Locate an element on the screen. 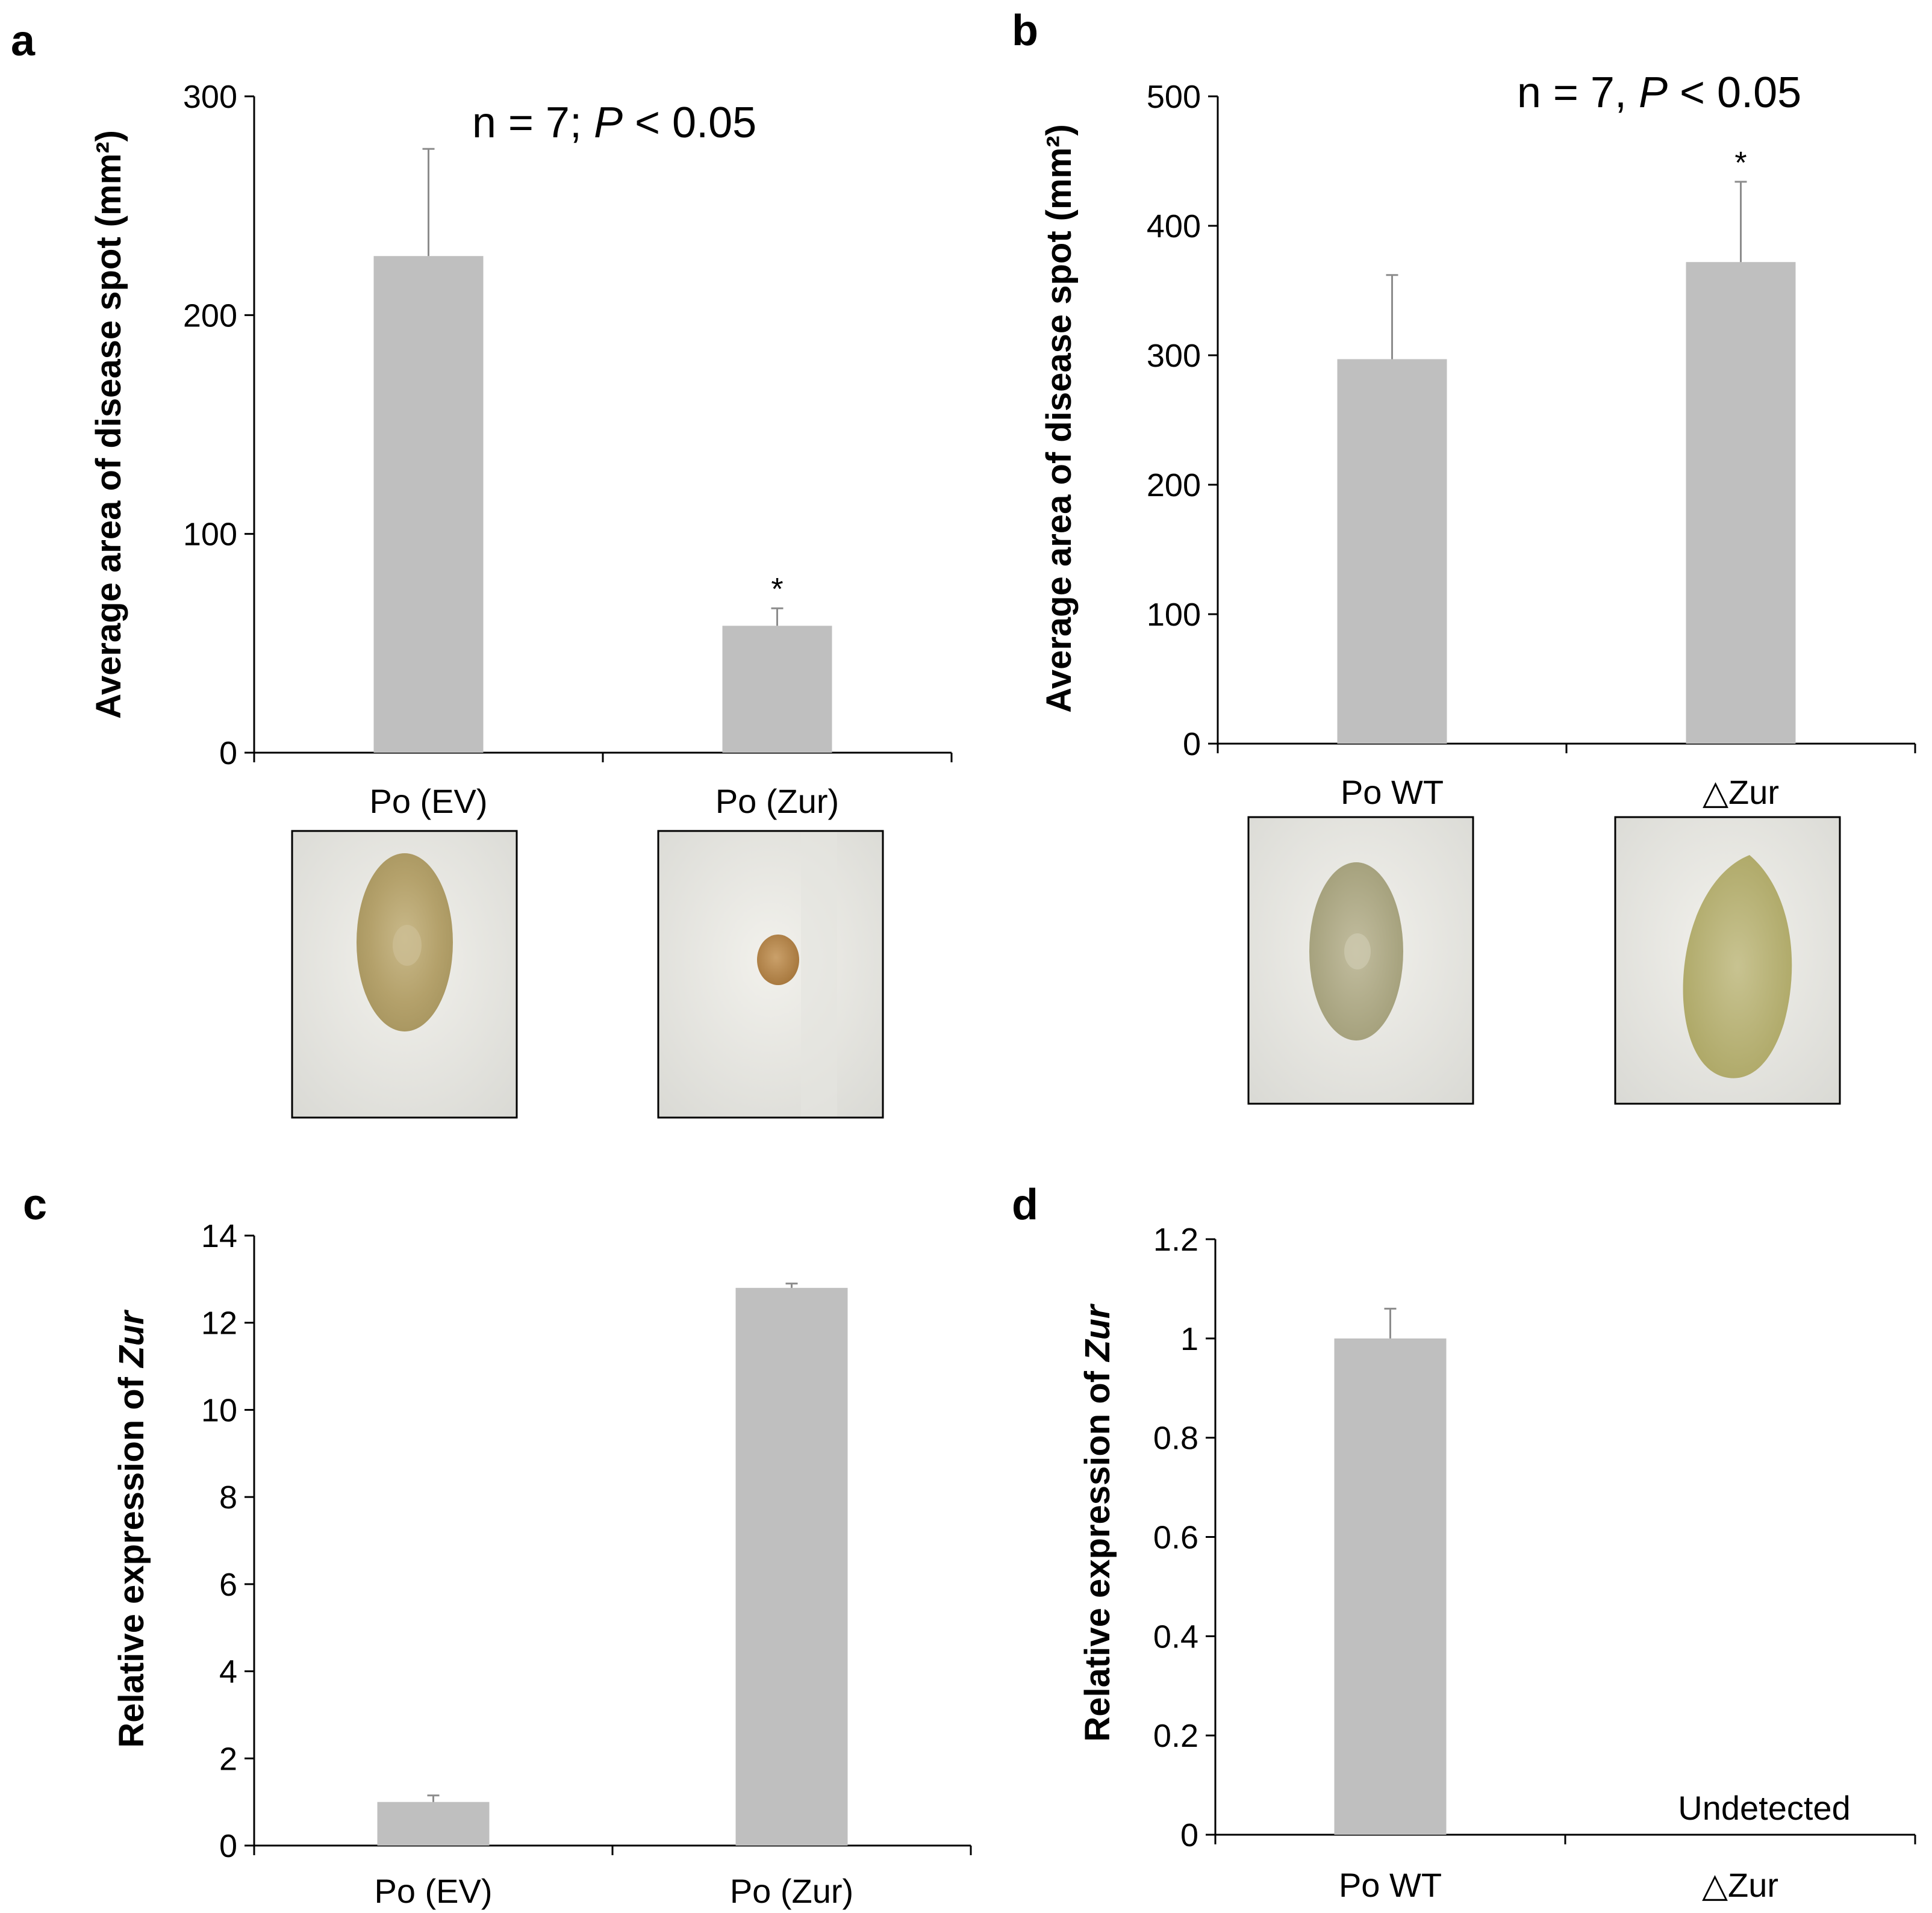 Image resolution: width=1932 pixels, height=1913 pixels. y-tick-label: 6 is located at coordinates (228, 1585).